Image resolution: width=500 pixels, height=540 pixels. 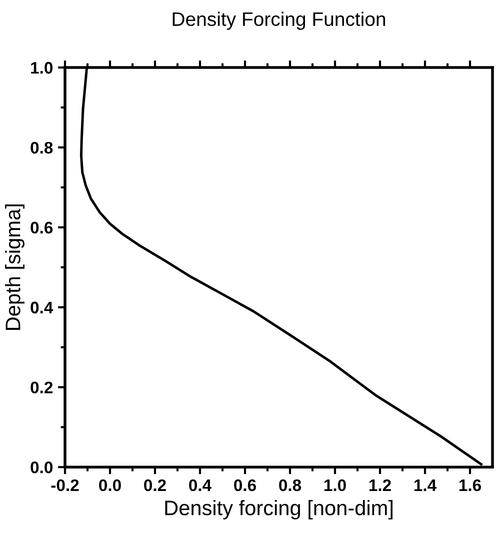 I want to click on chart-title: Density Forcing Function, so click(x=279, y=21).